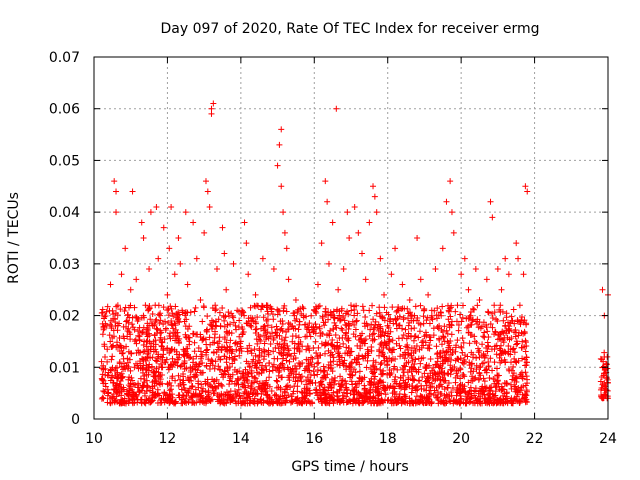  What do you see at coordinates (64, 368) in the screenshot?
I see `y-tick-label: 0.01` at bounding box center [64, 368].